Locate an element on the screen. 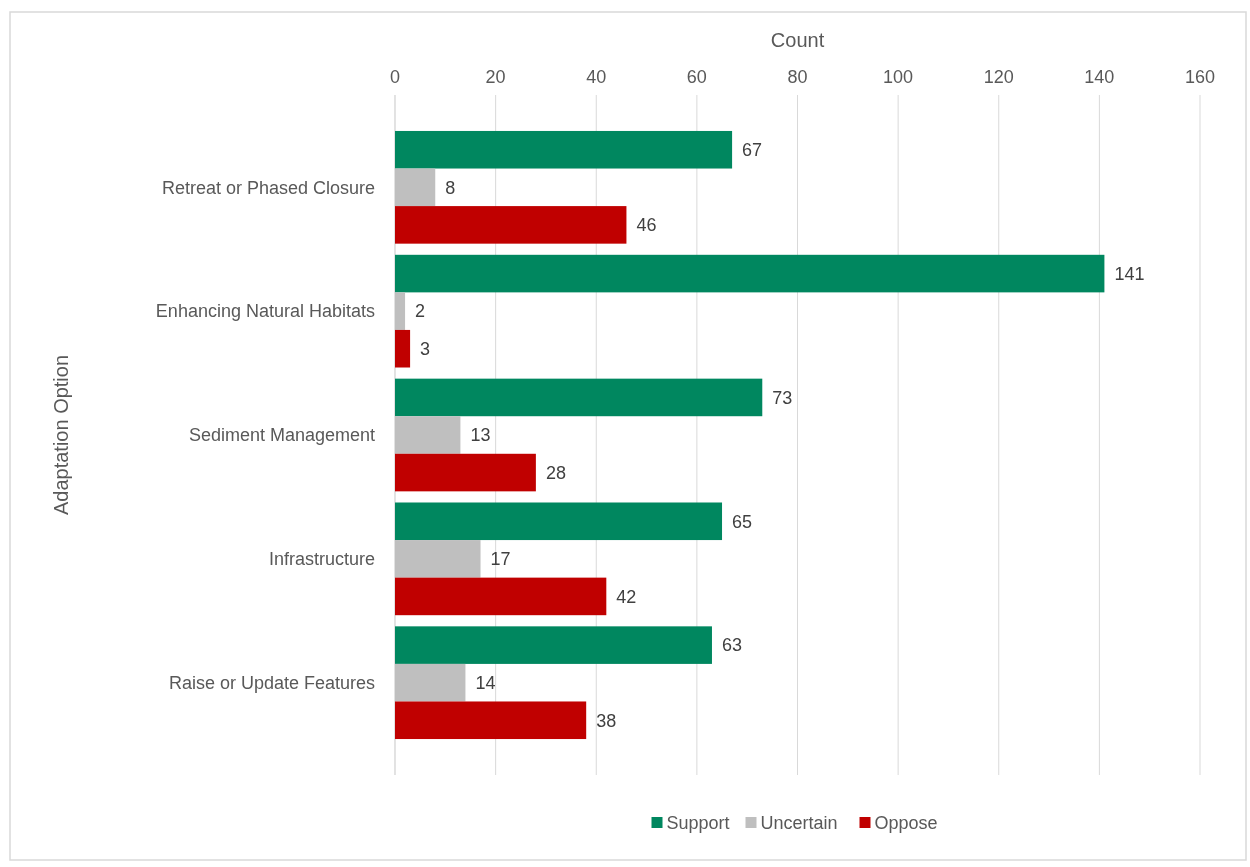 The image size is (1250, 867). x-tick-label: 40 is located at coordinates (596, 77).